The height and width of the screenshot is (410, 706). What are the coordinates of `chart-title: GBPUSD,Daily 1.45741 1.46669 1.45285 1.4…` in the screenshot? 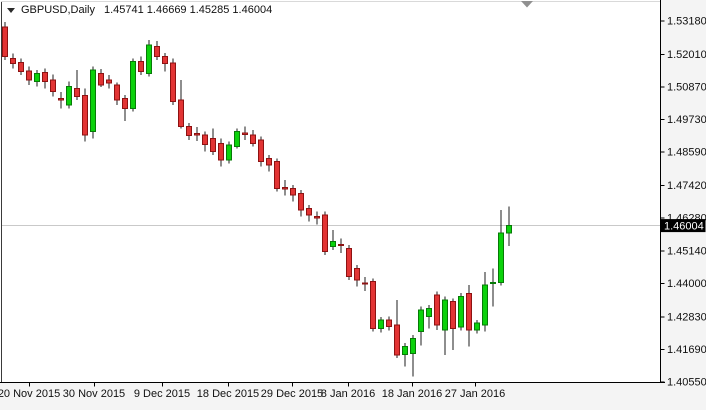 It's located at (139, 10).